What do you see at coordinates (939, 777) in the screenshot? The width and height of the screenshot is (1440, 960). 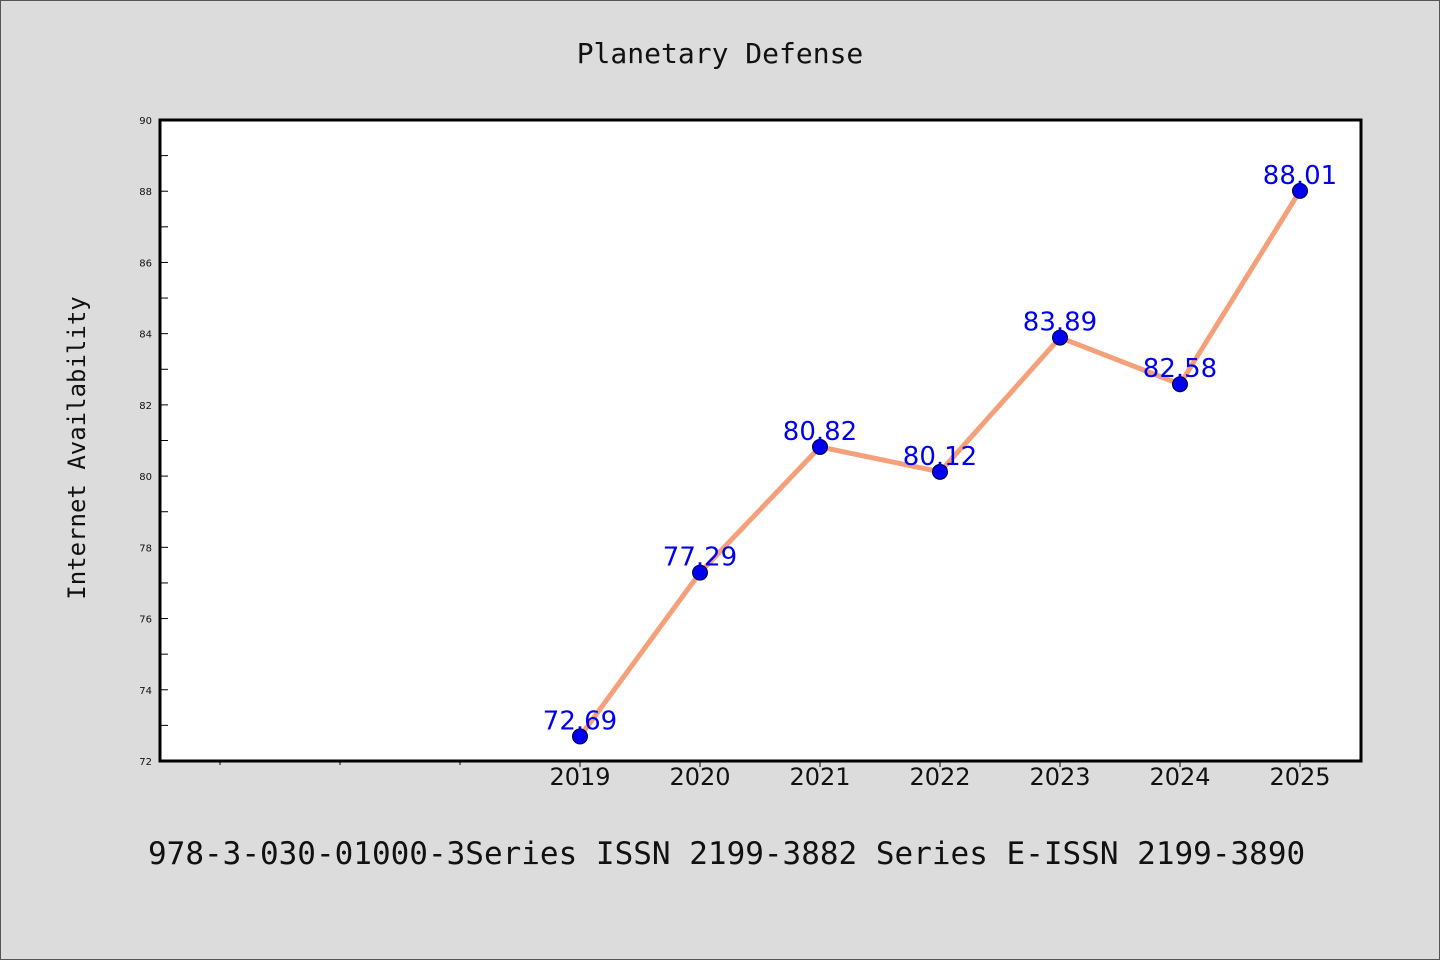 I see `x-tick-label: 2022` at bounding box center [939, 777].